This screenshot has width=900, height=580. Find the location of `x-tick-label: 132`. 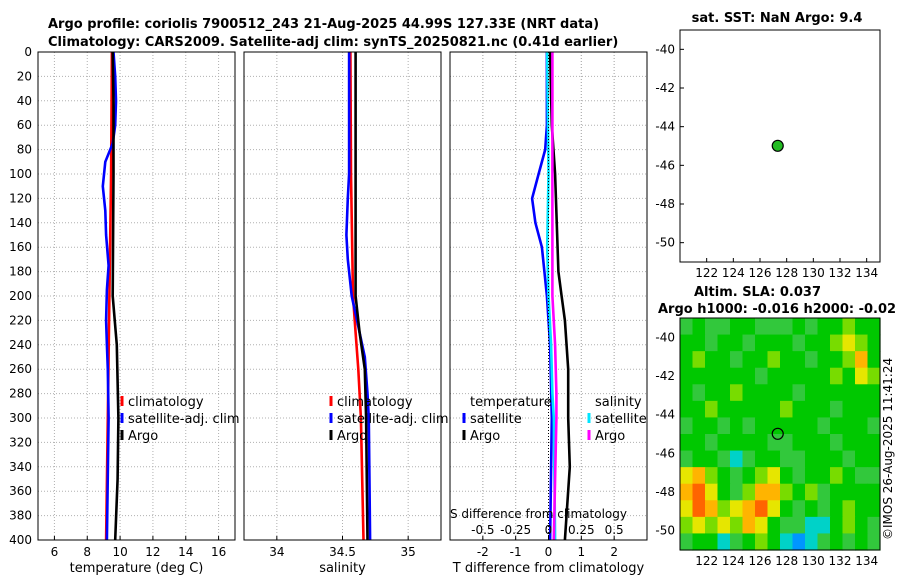

x-tick-label: 132 is located at coordinates (840, 561).